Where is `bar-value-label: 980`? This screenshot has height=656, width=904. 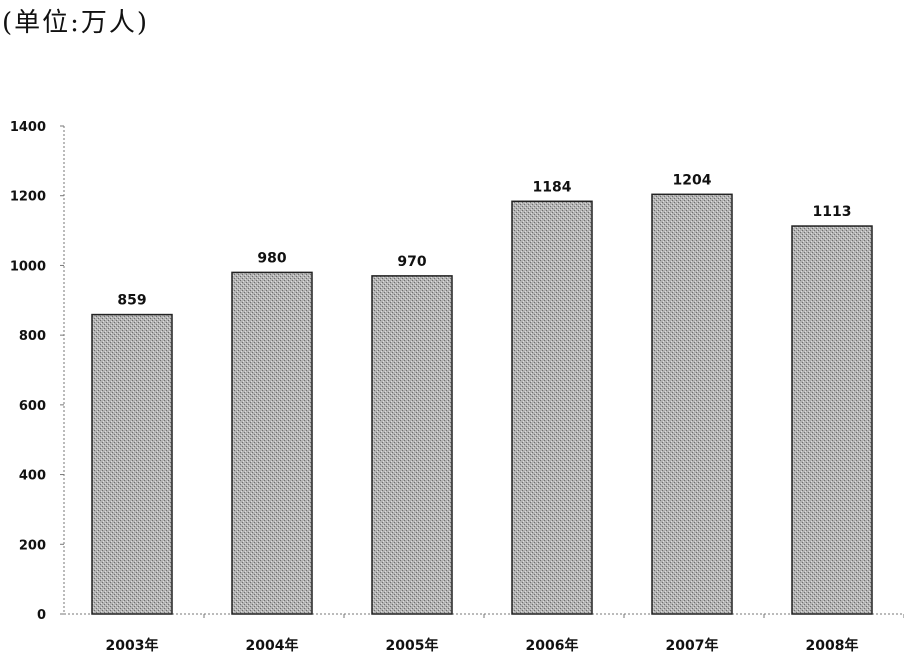 bar-value-label: 980 is located at coordinates (271, 258).